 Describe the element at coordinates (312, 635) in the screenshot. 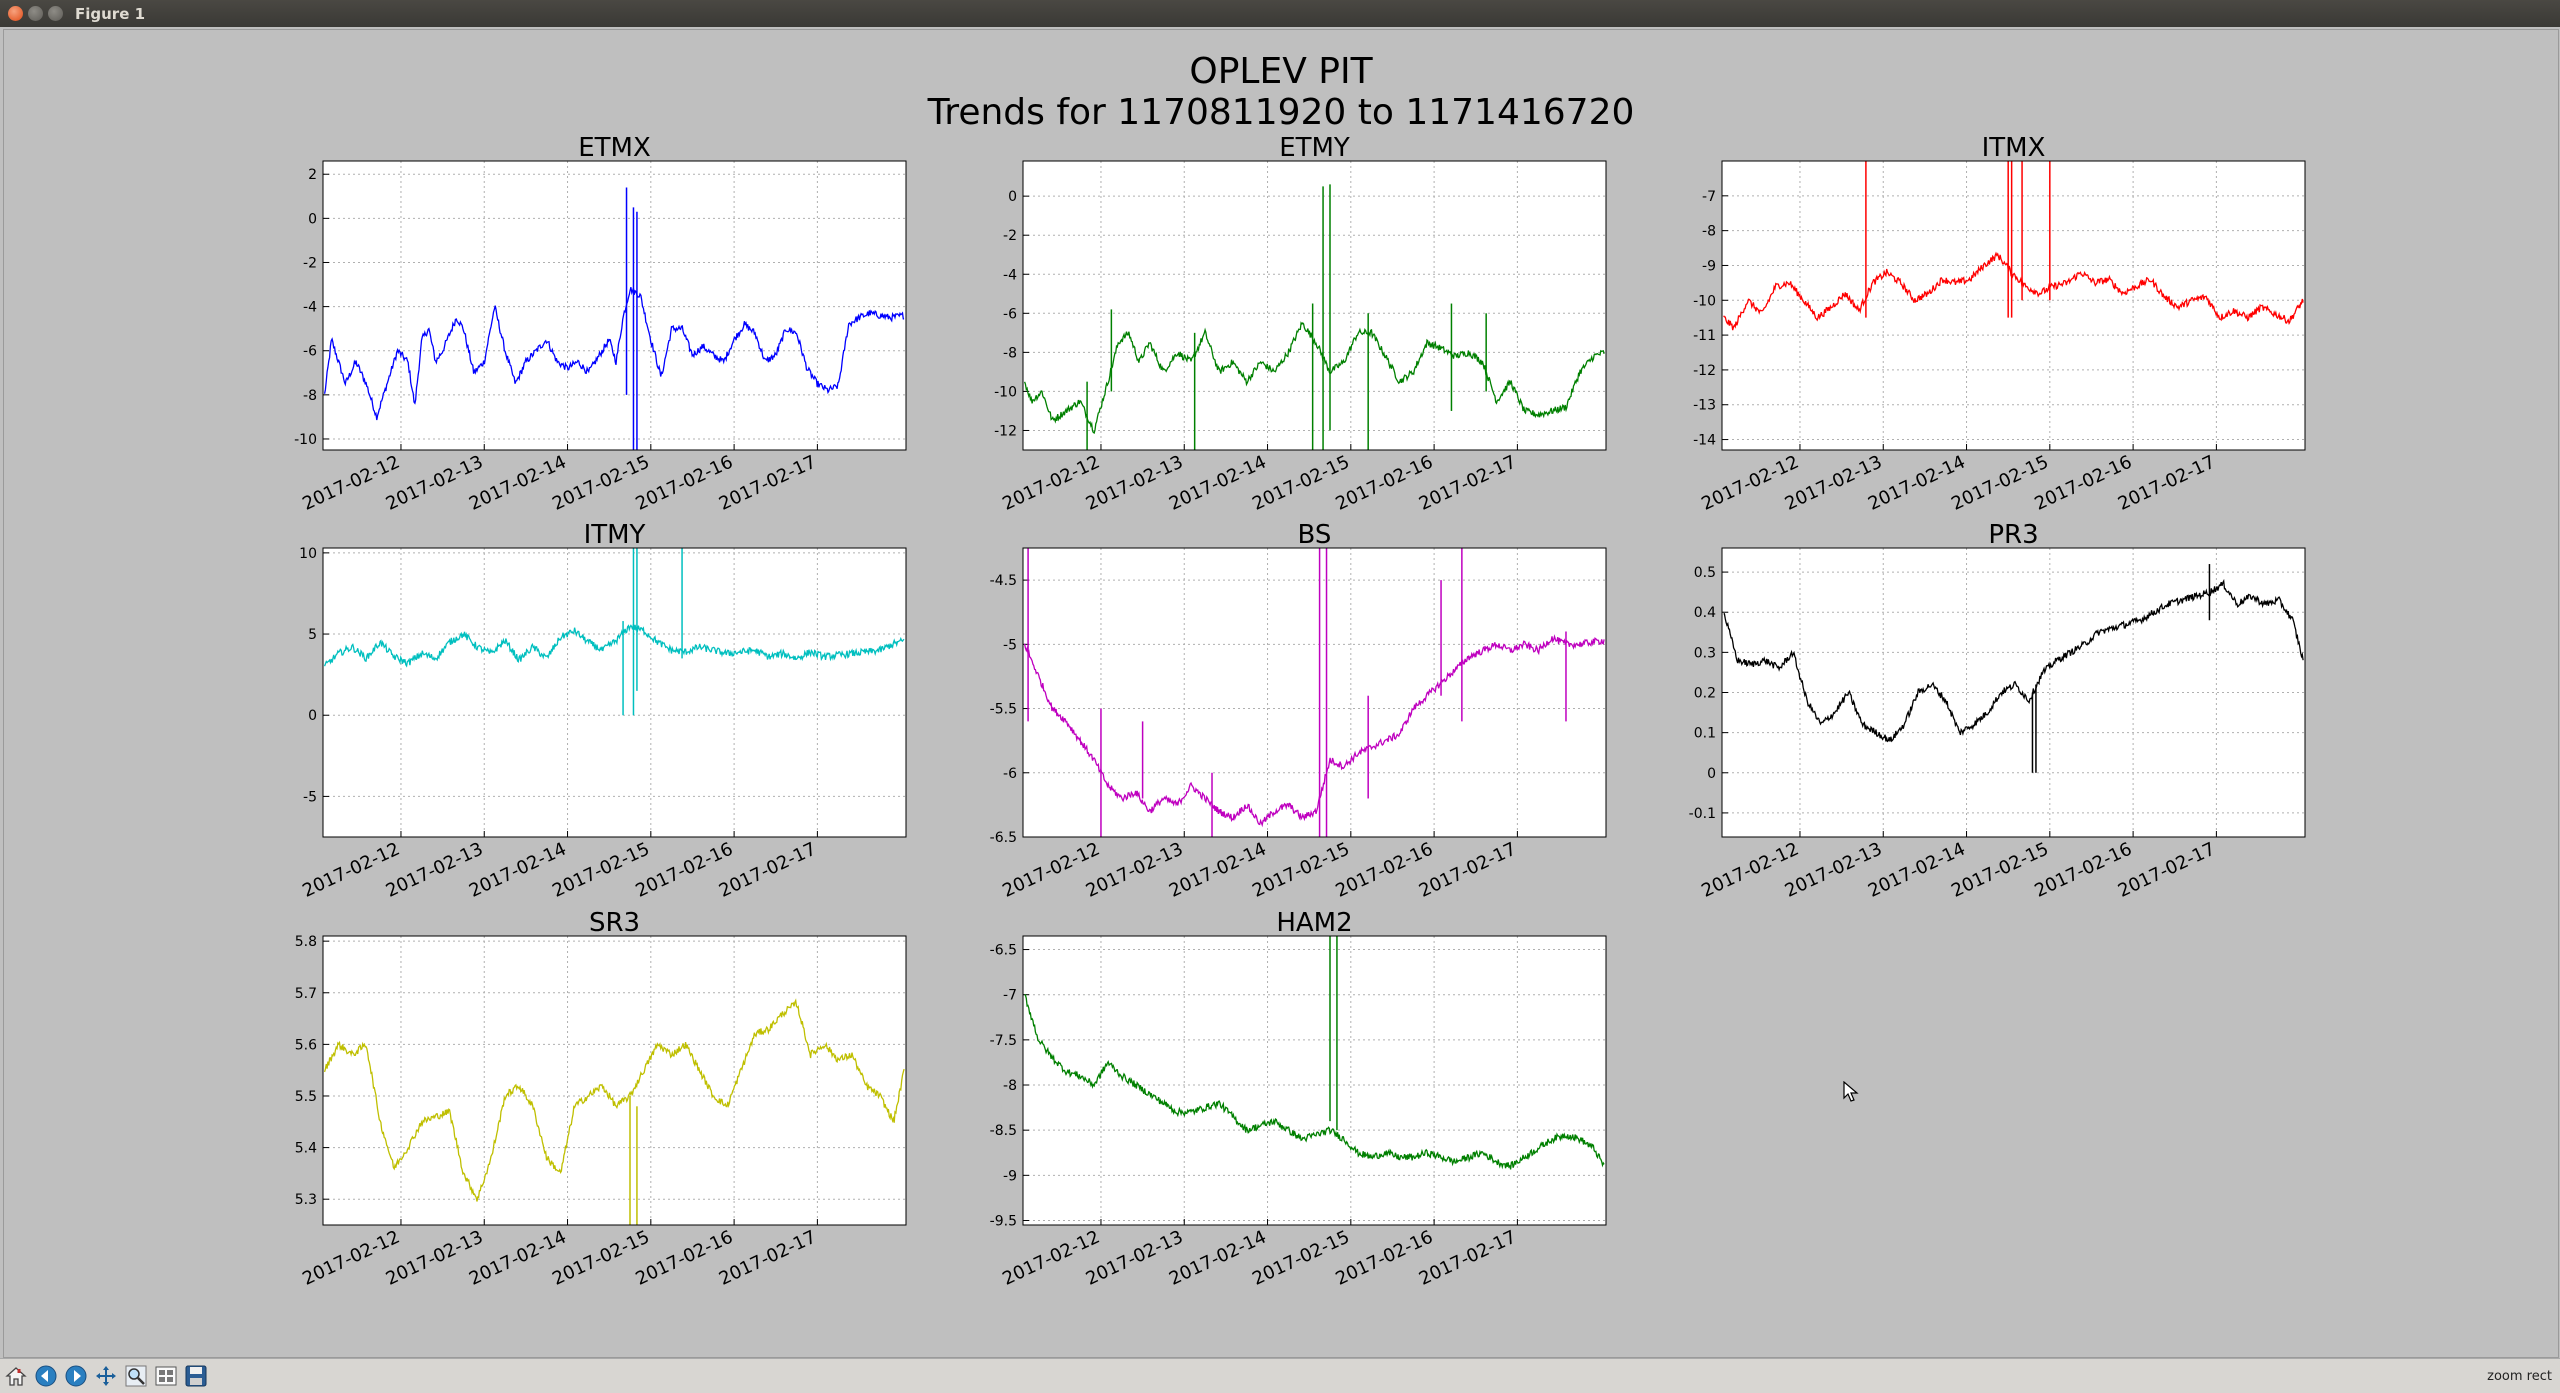

I see `y-tick-label: 5` at that location.